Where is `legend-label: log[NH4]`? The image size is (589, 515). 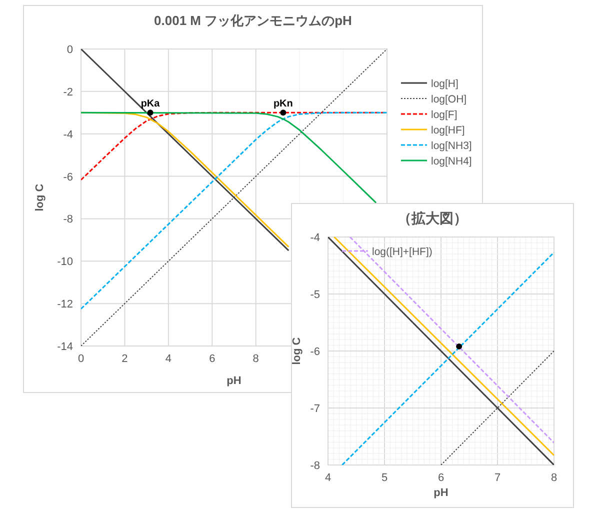
legend-label: log[NH4] is located at coordinates (451, 162).